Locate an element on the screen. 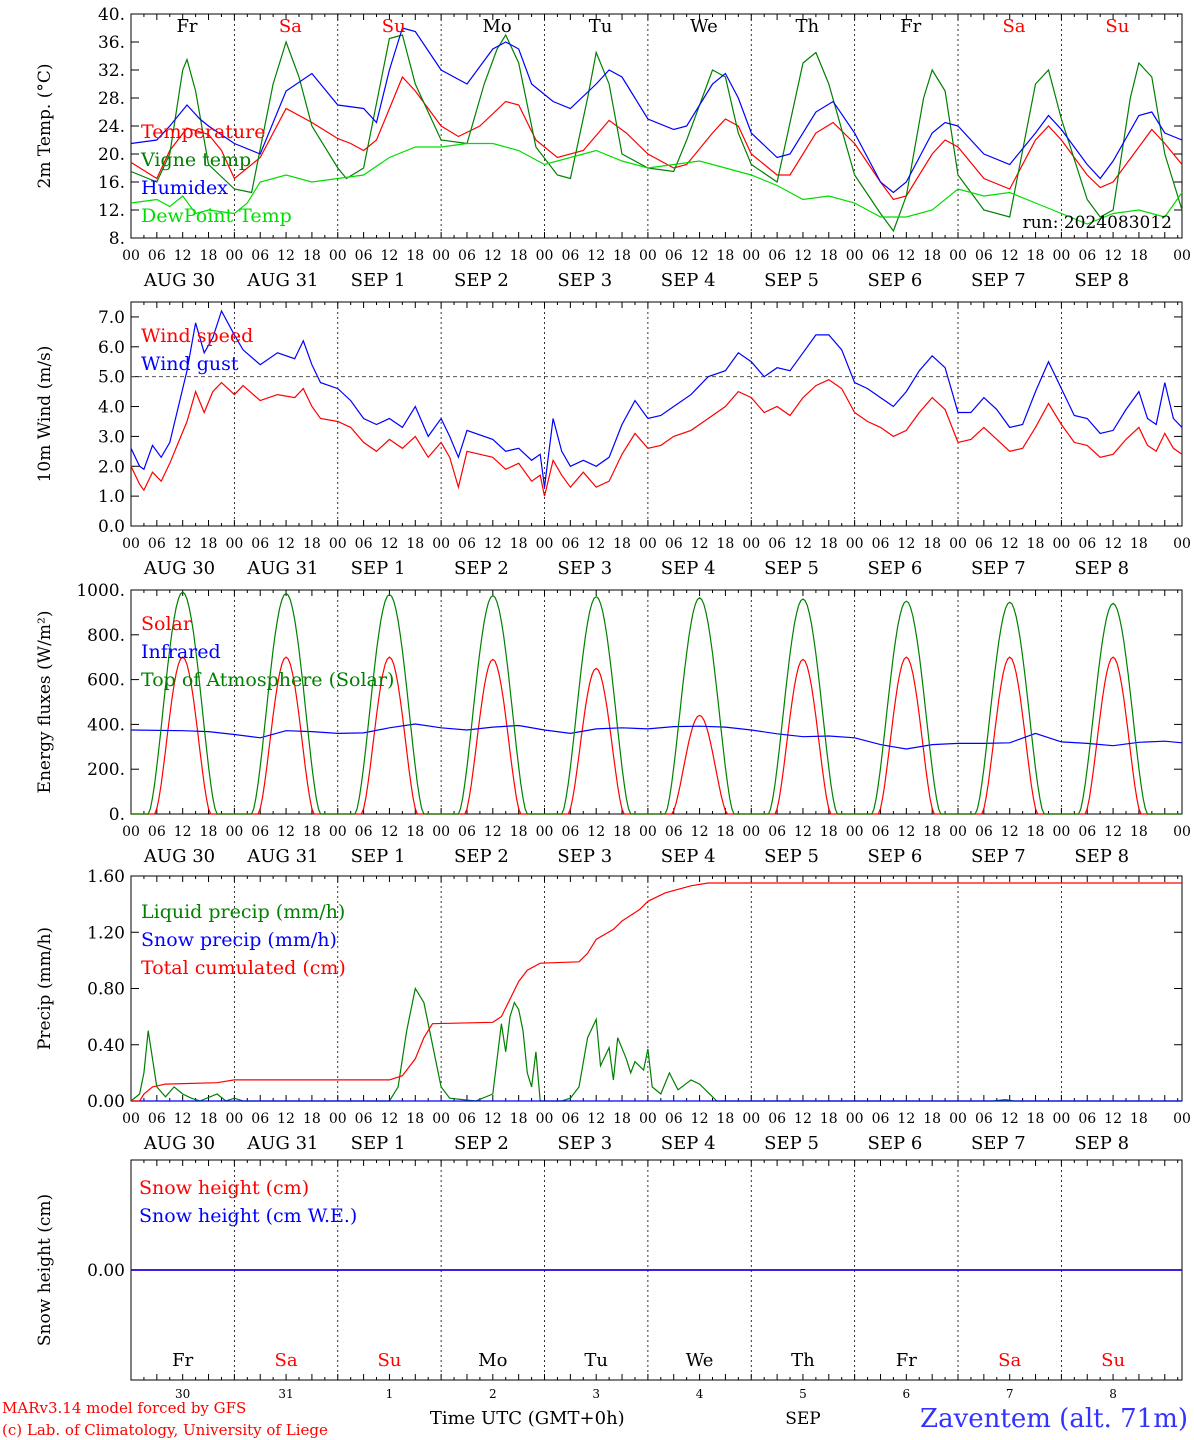 The image size is (1194, 1440). y-tick-label: 1.60 is located at coordinates (106, 877).